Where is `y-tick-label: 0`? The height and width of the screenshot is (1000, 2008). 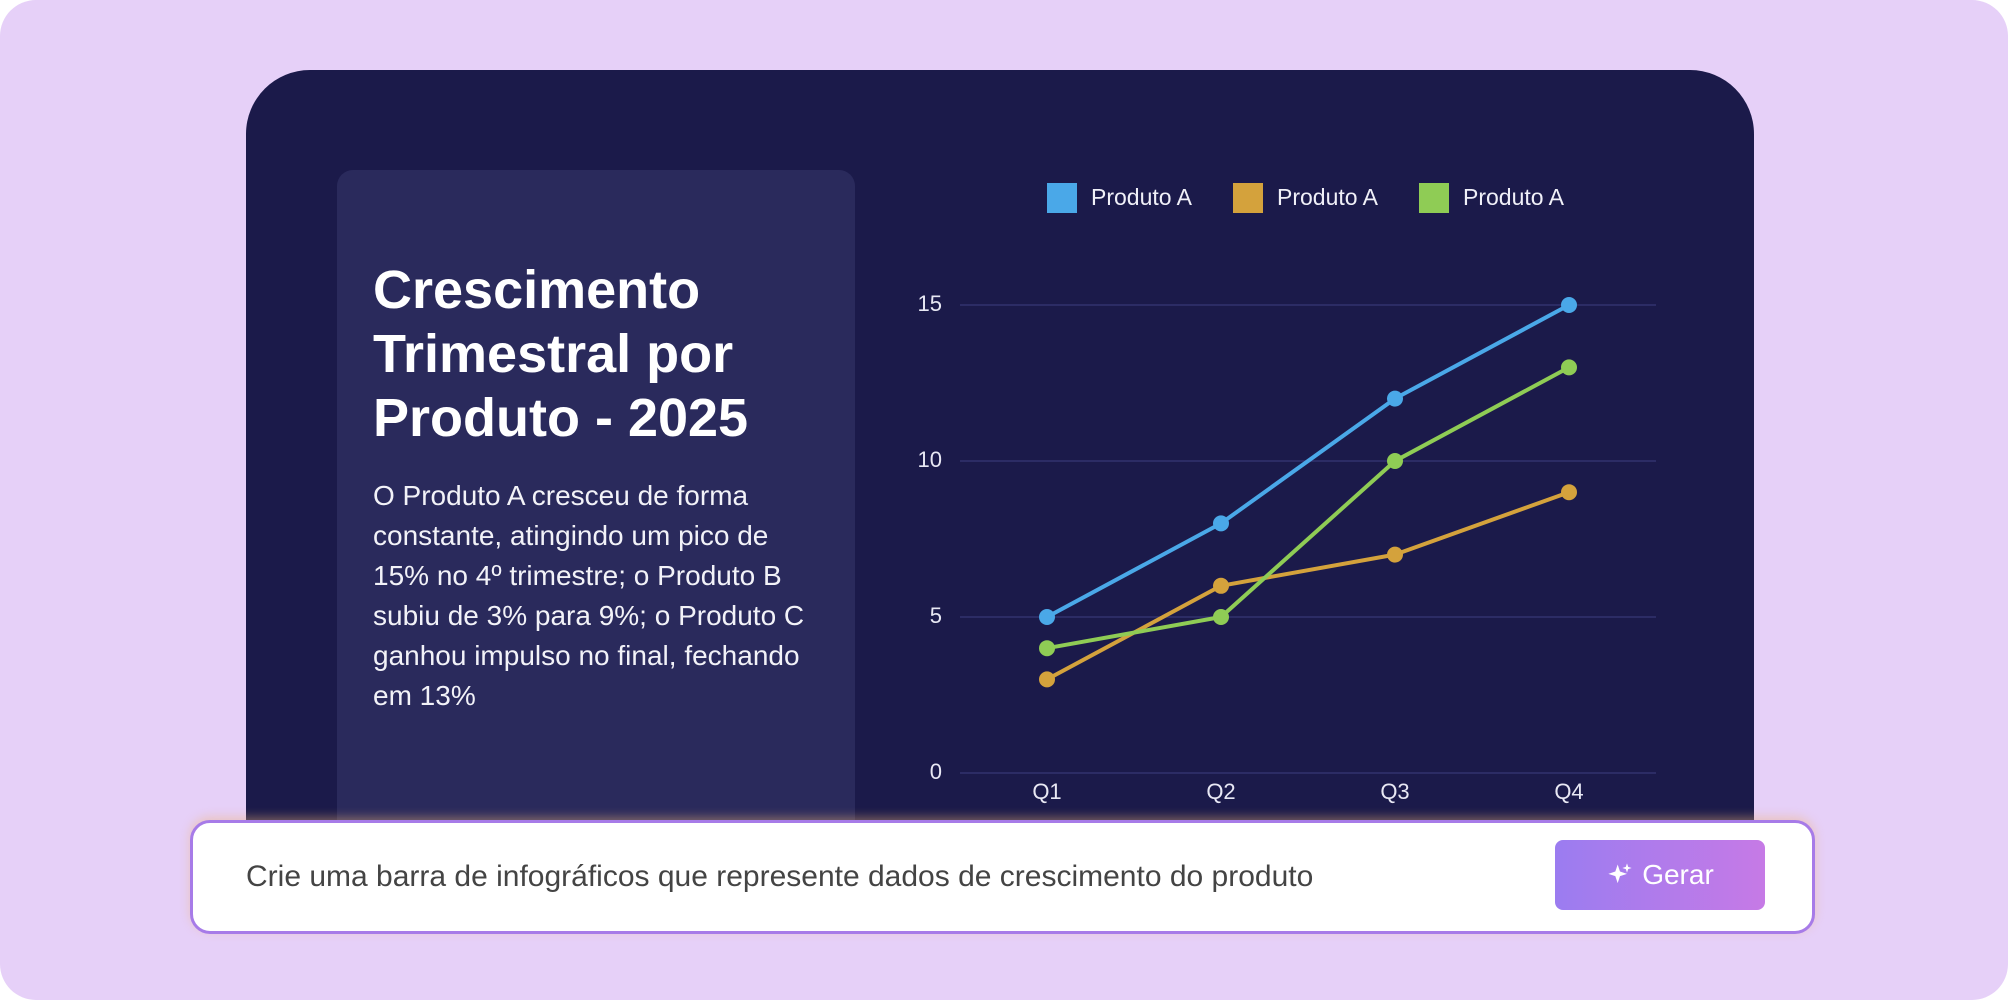
y-tick-label: 0 is located at coordinates (936, 771).